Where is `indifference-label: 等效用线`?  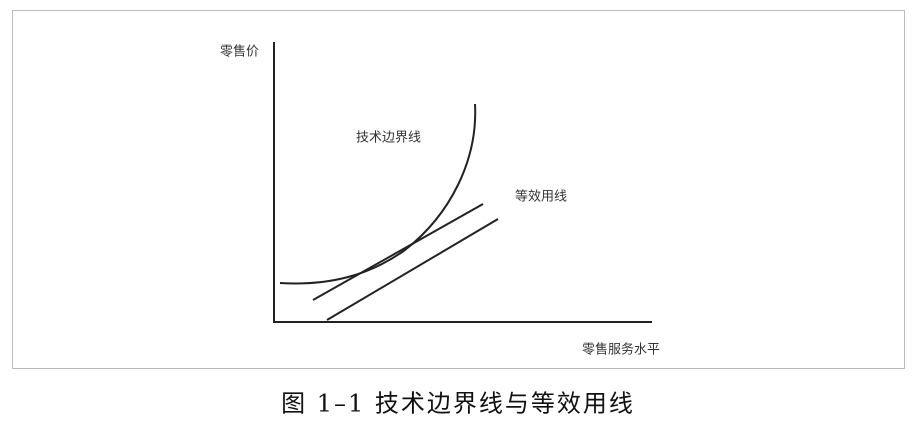 indifference-label: 等效用线 is located at coordinates (541, 197).